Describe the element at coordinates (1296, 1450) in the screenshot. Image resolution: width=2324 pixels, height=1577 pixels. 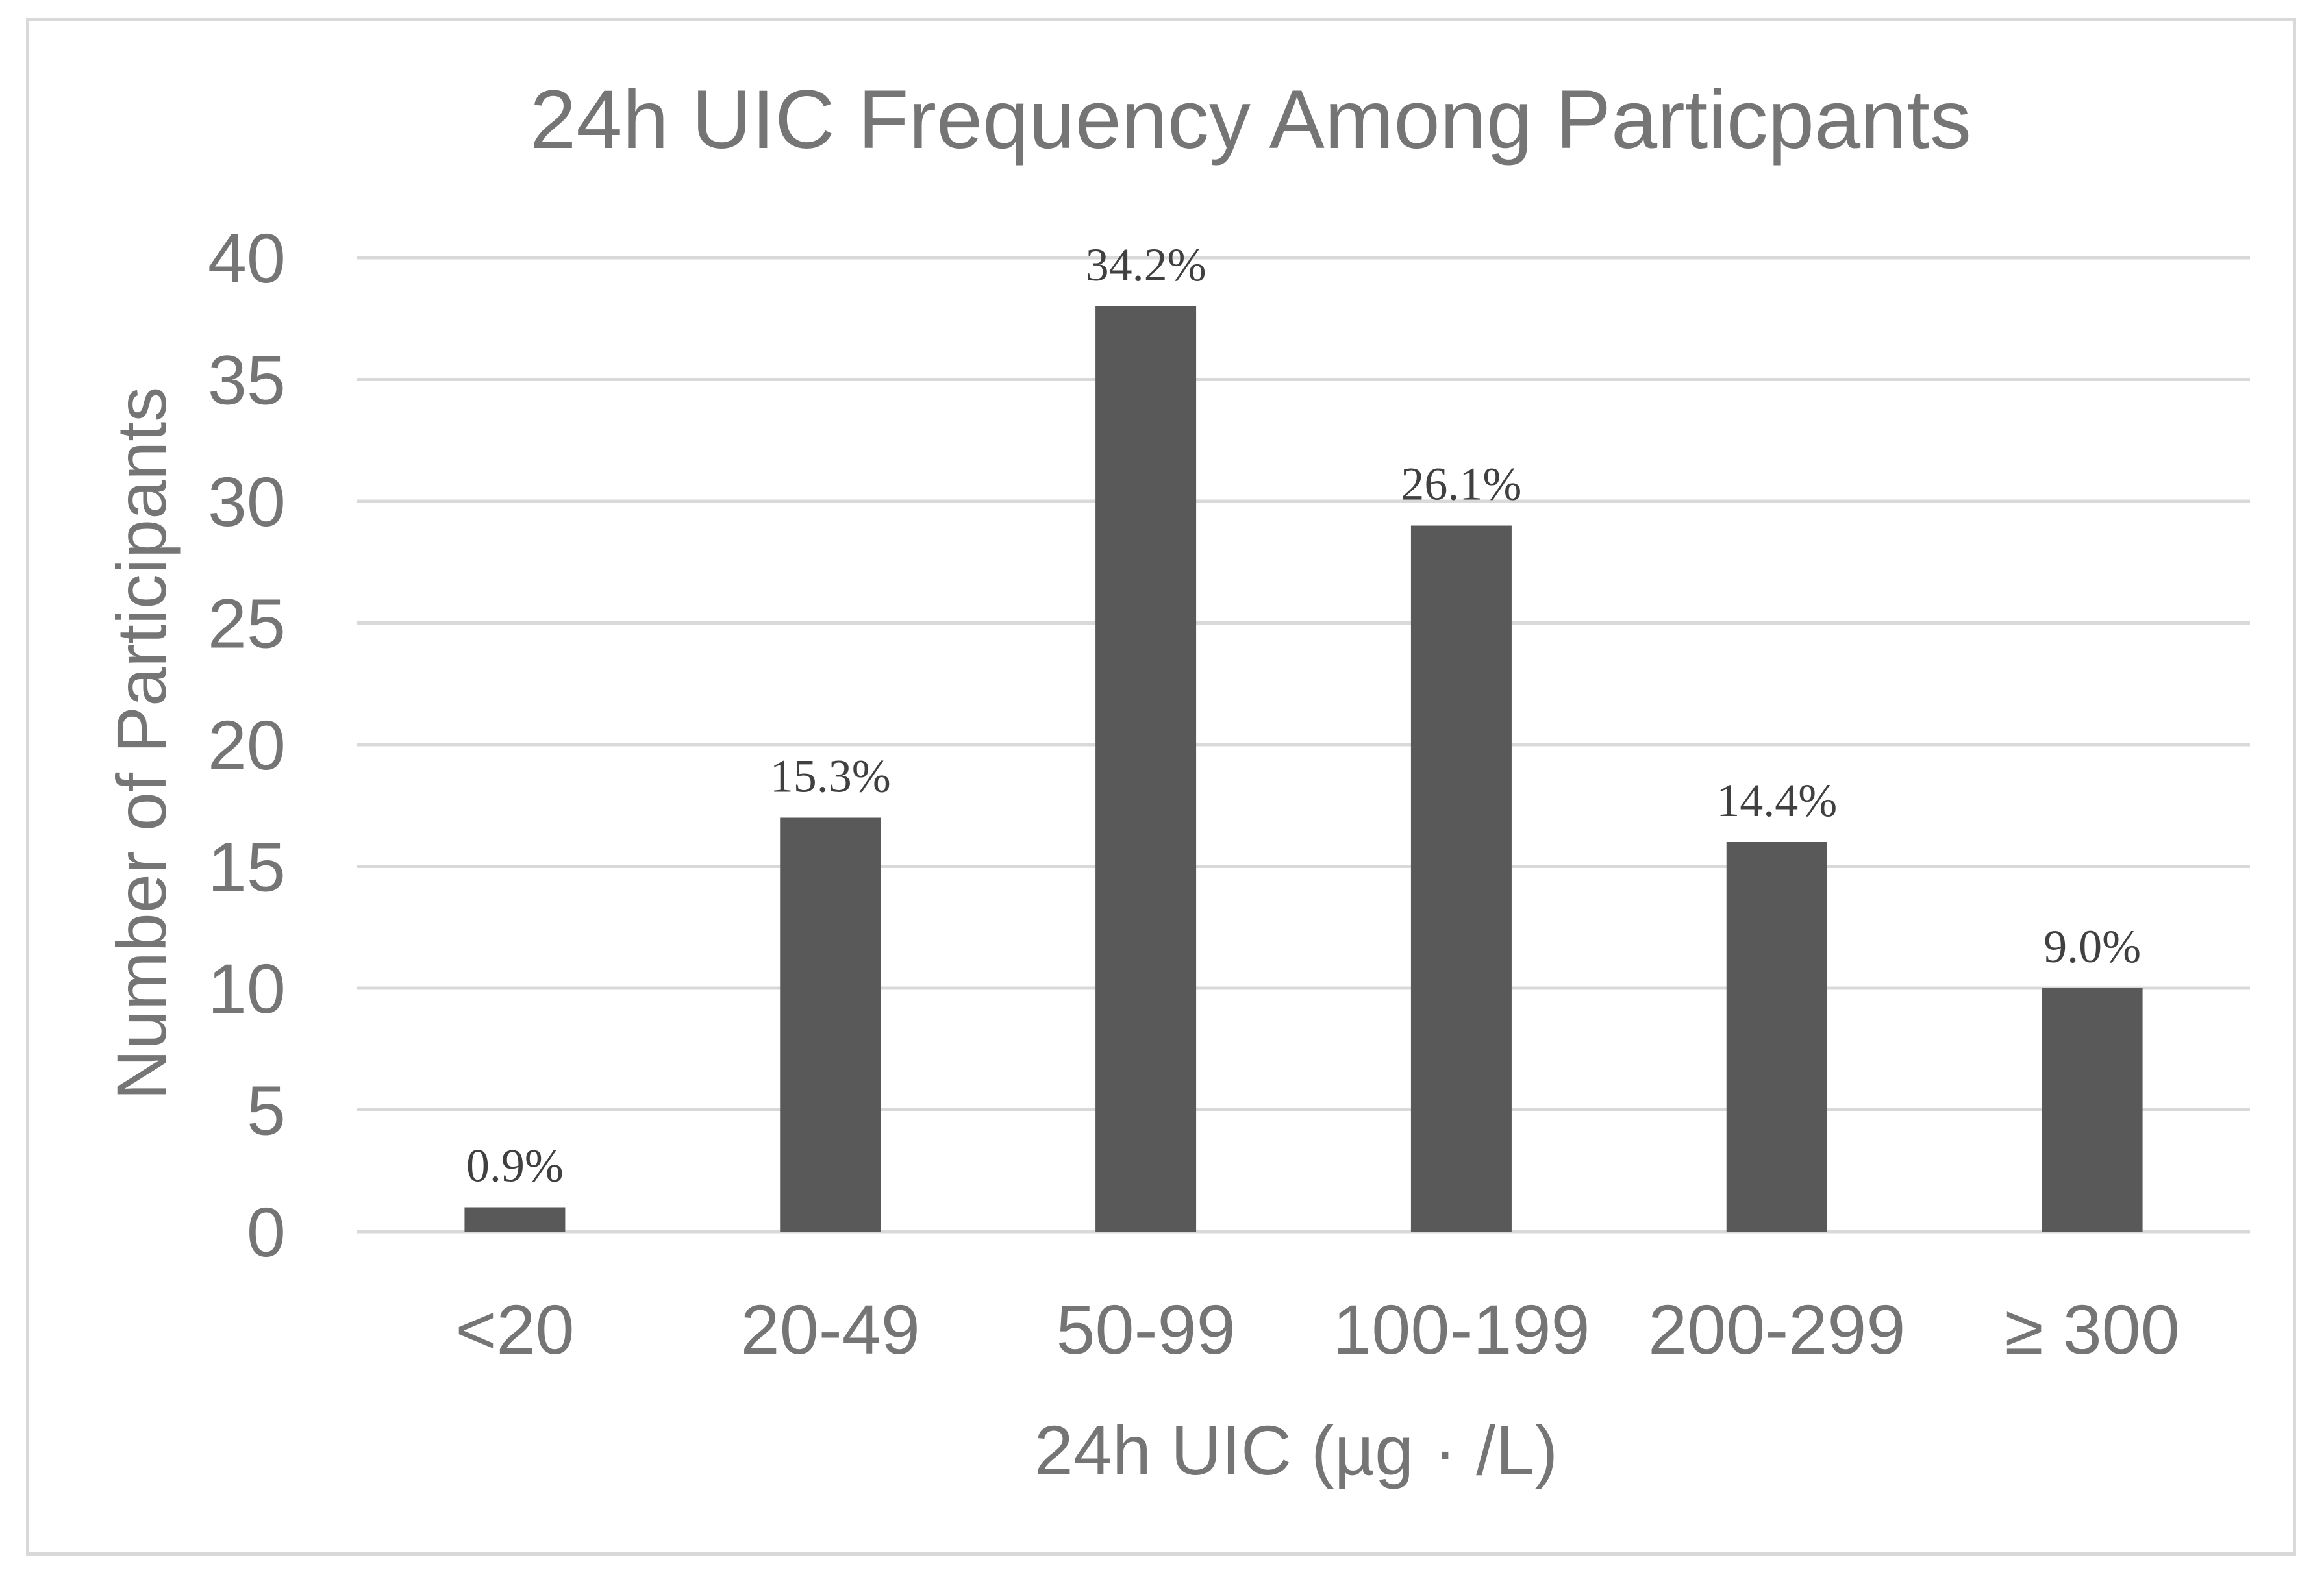
I see `x-axis-title: 24h UIC (µg · /L)` at that location.